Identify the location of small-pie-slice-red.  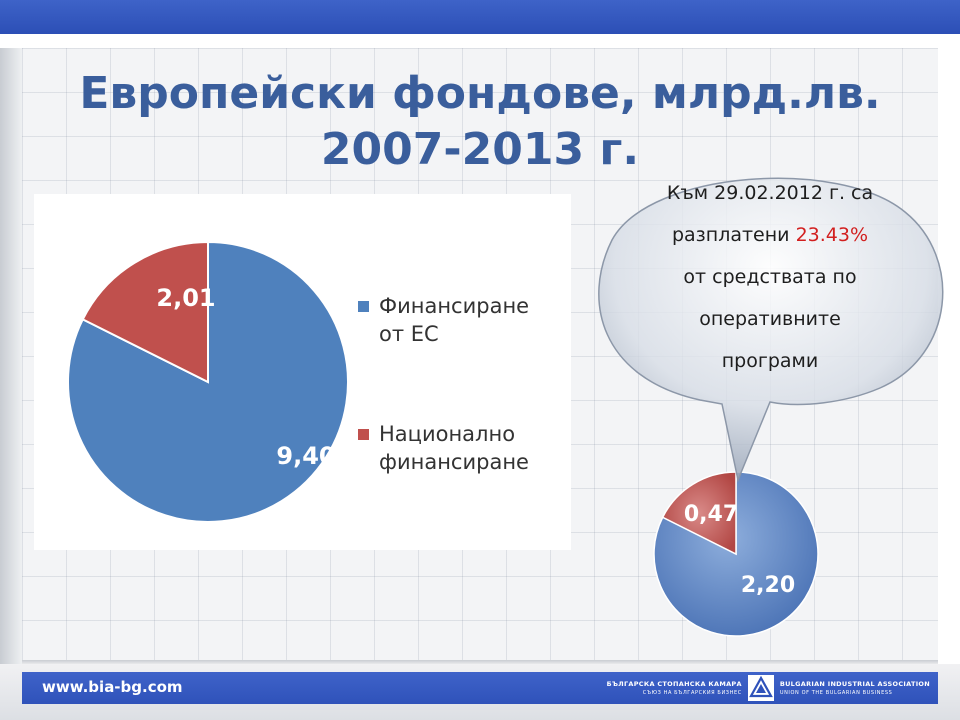
(699, 513).